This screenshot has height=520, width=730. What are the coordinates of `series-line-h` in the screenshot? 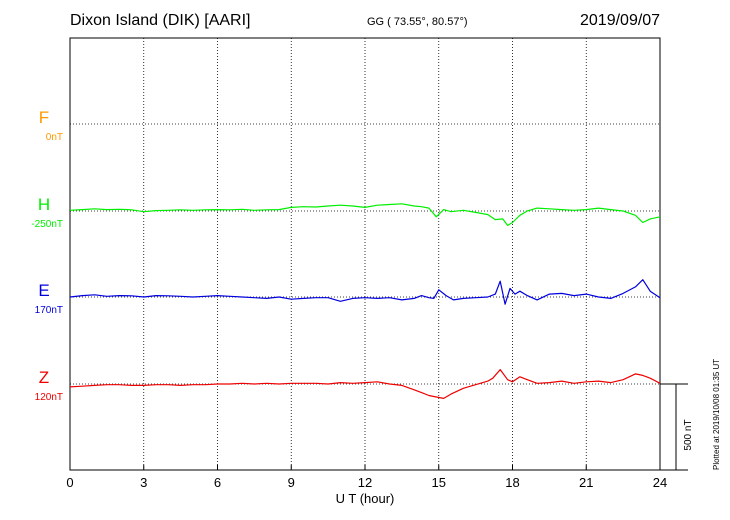 It's located at (365, 214).